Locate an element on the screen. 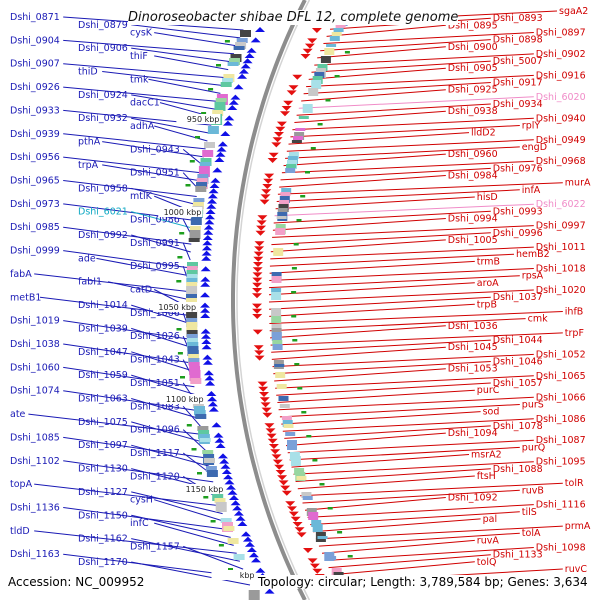 The width and height of the screenshot is (600, 600). gene-label-left: infC is located at coordinates (139, 523).